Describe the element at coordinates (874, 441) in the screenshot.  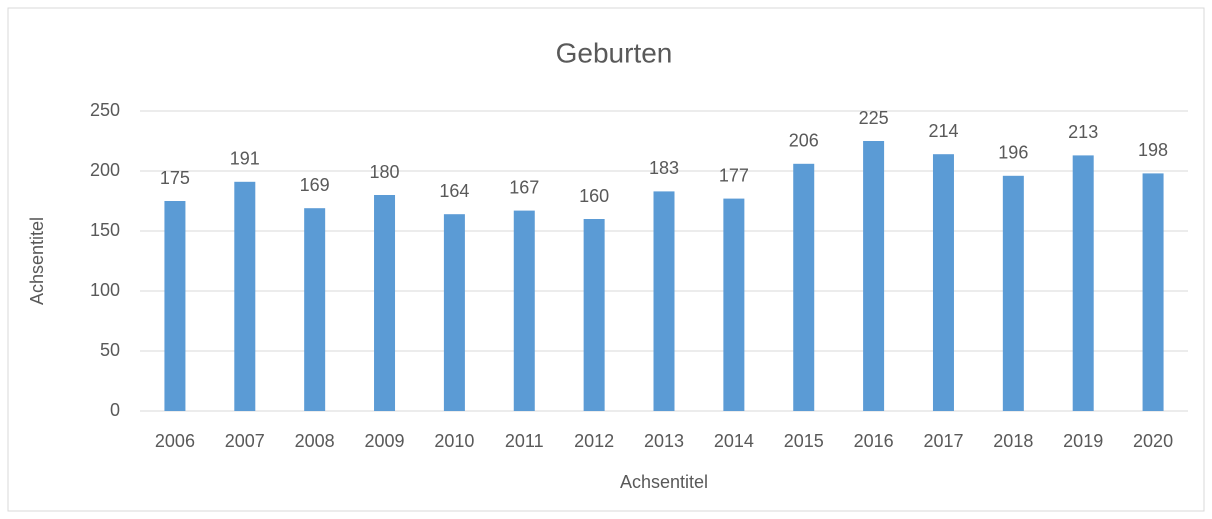
I see `x-tick-label: 2016` at that location.